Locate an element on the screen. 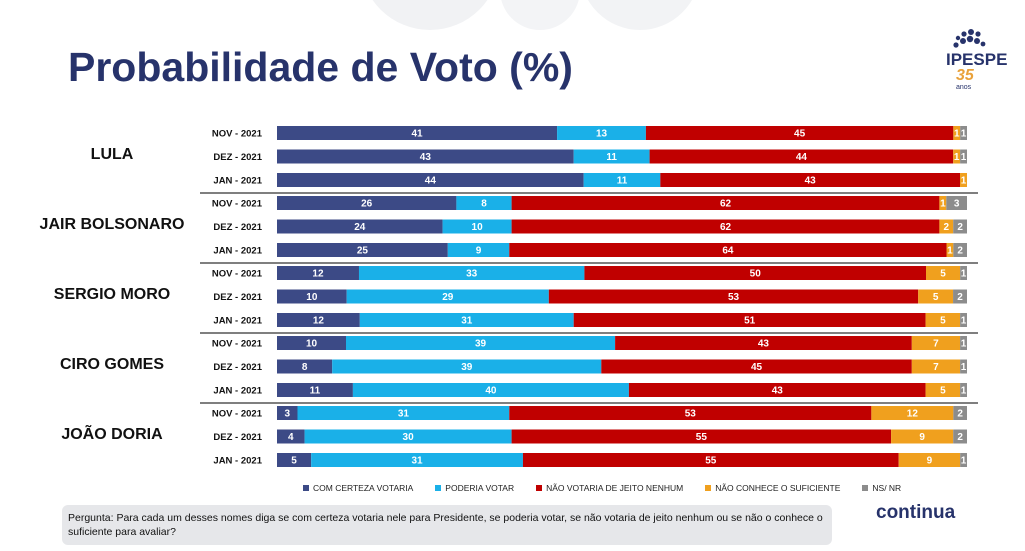 This screenshot has width=1025, height=551. bar-value-label: 24 is located at coordinates (360, 227).